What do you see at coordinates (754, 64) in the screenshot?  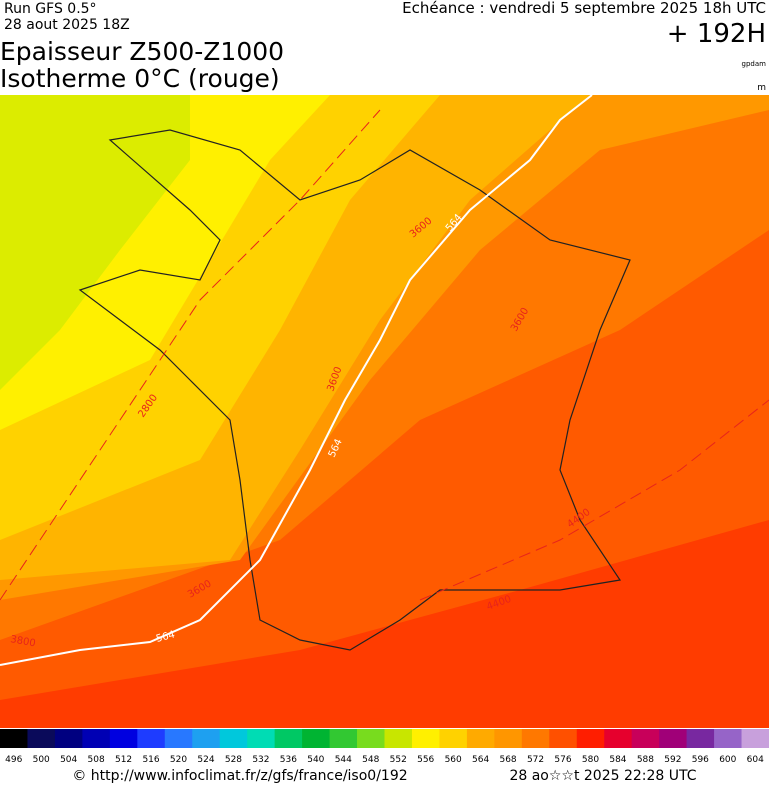 I see `unit: gpdam` at bounding box center [754, 64].